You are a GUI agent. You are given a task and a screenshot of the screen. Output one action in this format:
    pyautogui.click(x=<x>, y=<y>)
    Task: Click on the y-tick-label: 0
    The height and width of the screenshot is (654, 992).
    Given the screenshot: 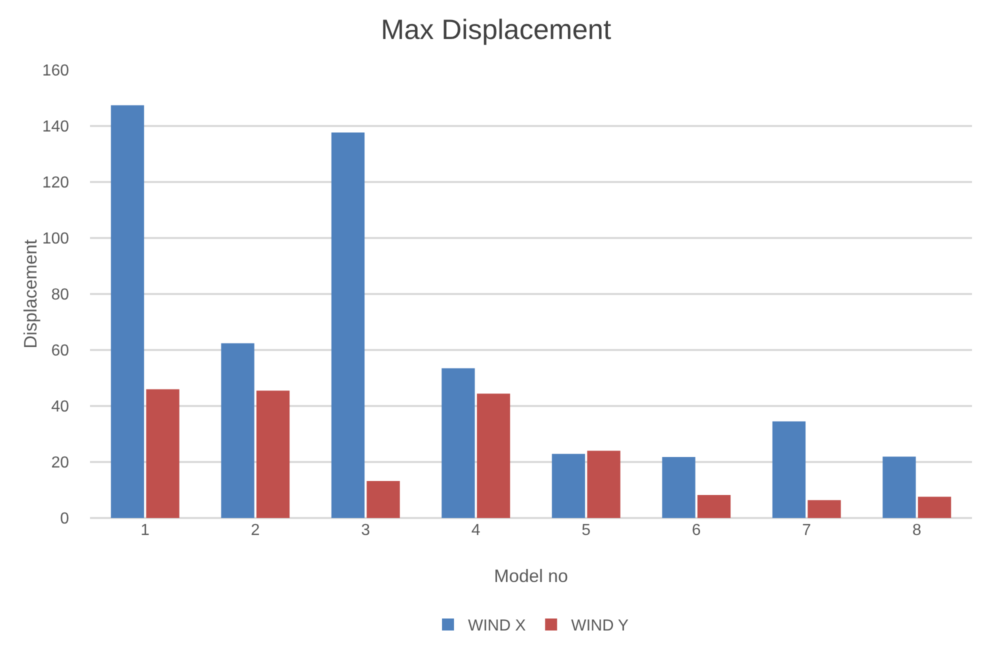 What is the action you would take?
    pyautogui.click(x=65, y=519)
    